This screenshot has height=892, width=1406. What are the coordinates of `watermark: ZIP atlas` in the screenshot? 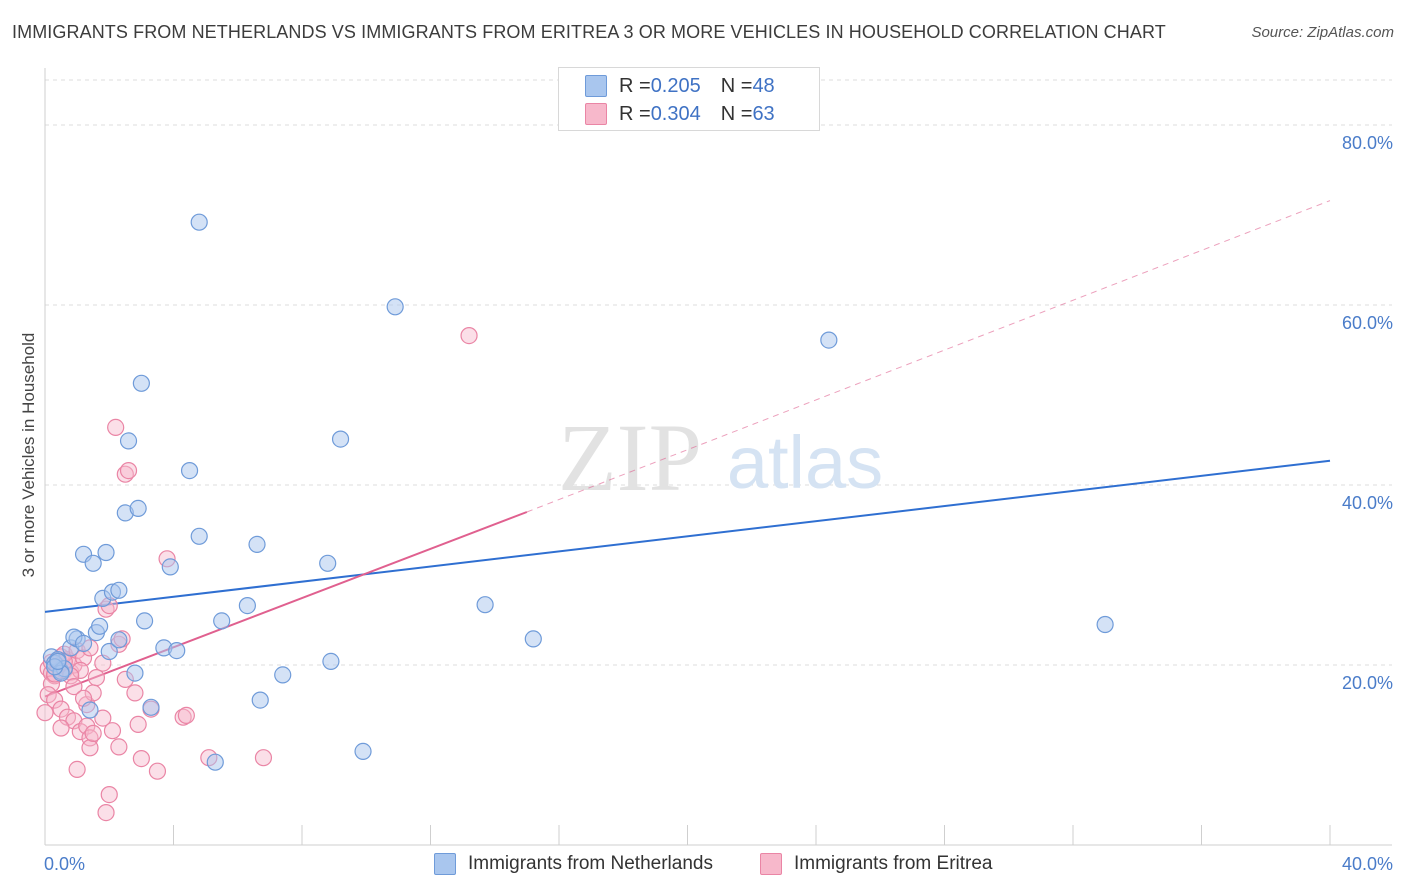 It's located at (720, 457).